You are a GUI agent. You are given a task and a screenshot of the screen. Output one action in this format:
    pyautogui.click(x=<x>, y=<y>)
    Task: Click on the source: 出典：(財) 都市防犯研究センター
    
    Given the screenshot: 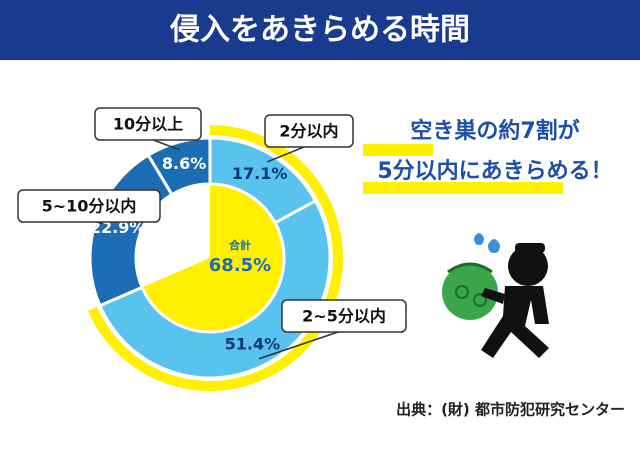 What is the action you would take?
    pyautogui.click(x=510, y=410)
    